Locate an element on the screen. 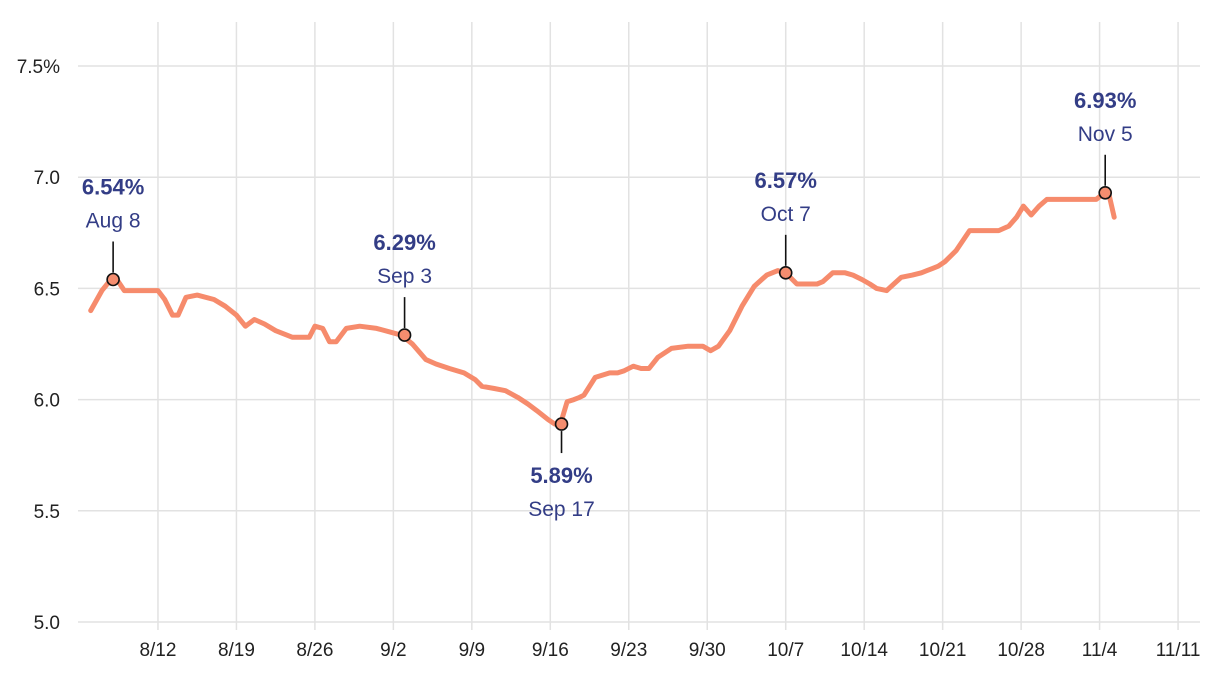 The image size is (1220, 674). annotation: 6.29% Sep 3 is located at coordinates (404, 286).